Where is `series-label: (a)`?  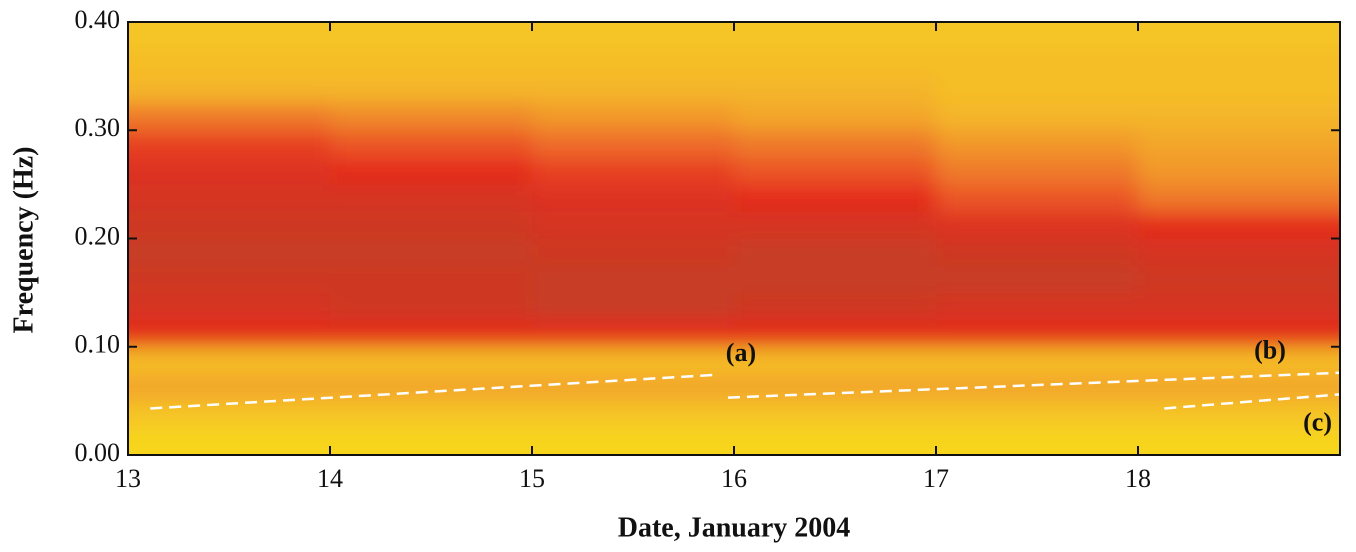 series-label: (a) is located at coordinates (741, 352).